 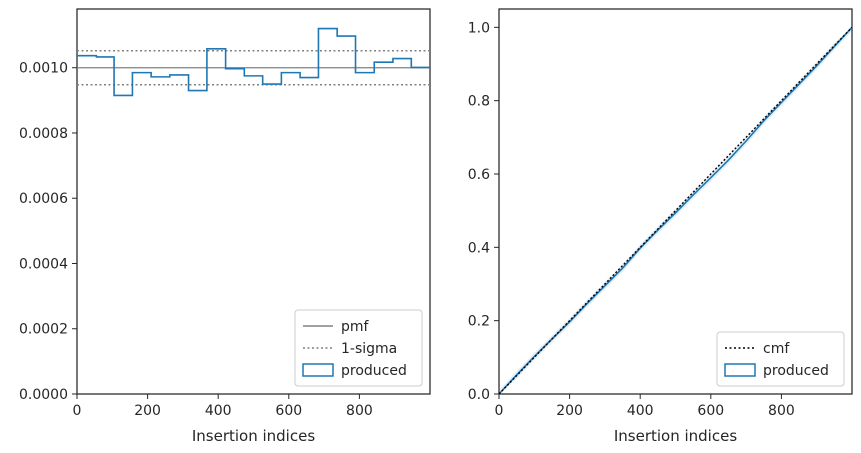 What do you see at coordinates (483, 211) in the screenshot?
I see `right-y-ticks: 0.0 0.2 0.4 0.6 0.8 1.0` at bounding box center [483, 211].